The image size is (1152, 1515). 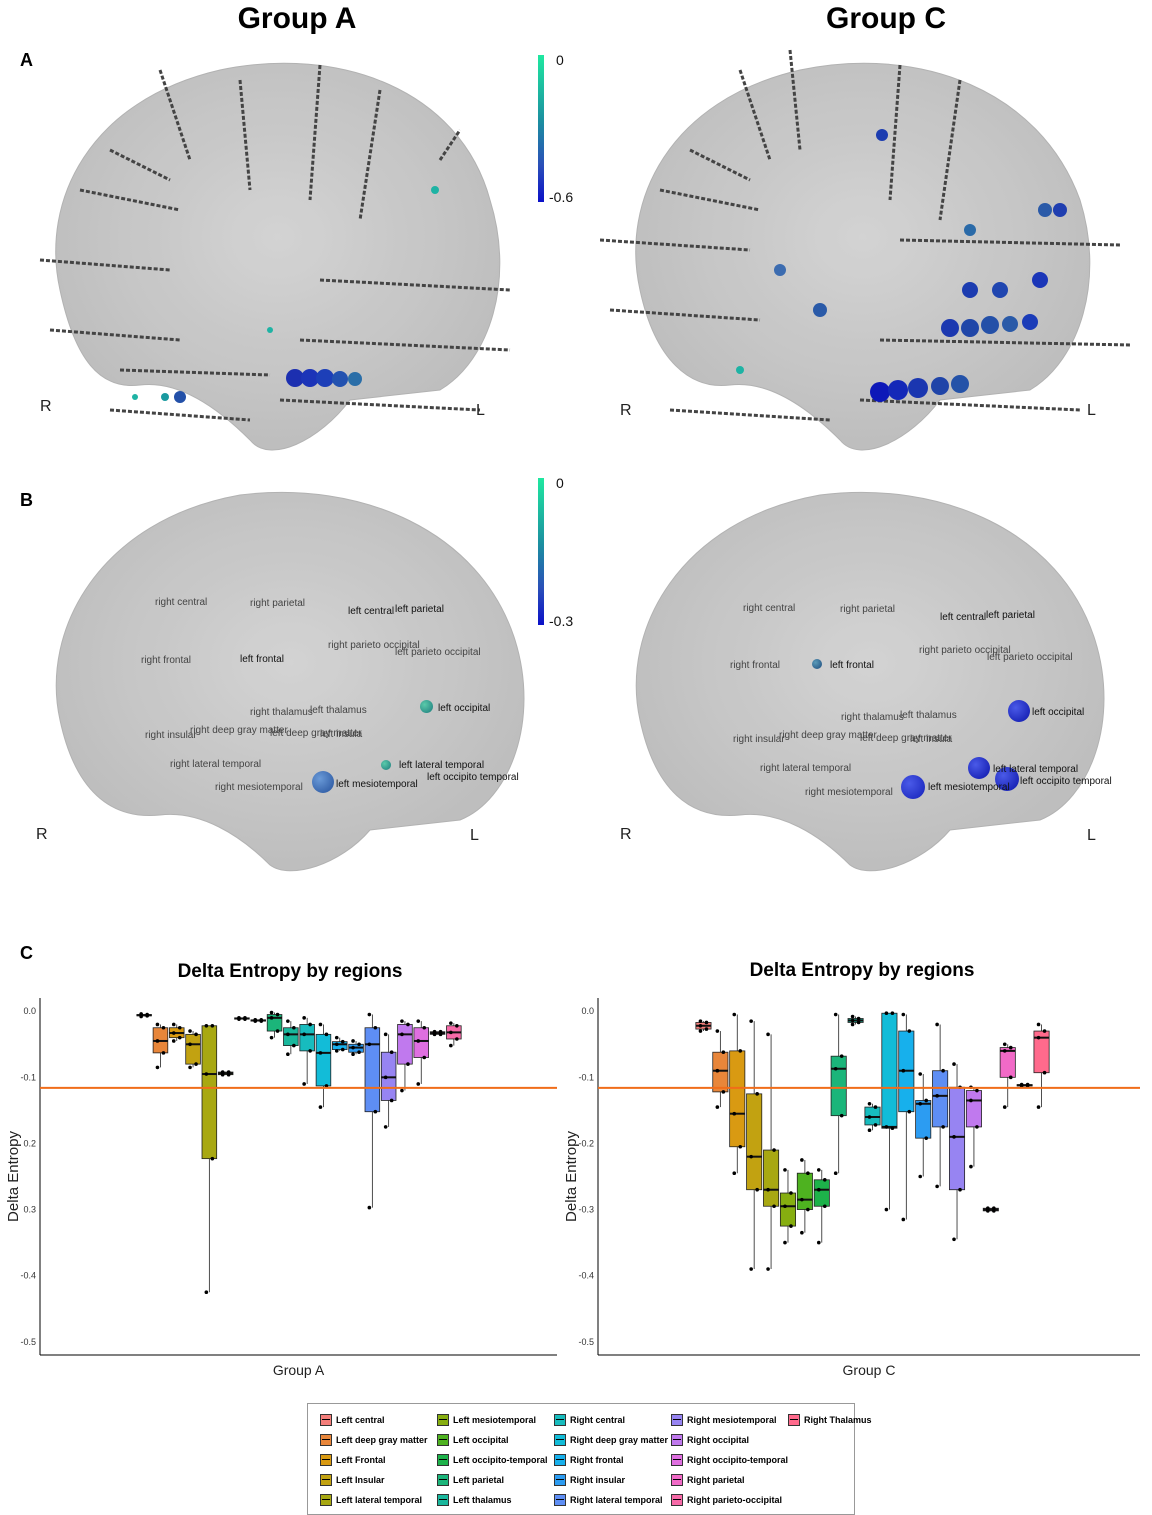 I want to click on legend-label: Left mesiotemporal, so click(x=495, y=1420).